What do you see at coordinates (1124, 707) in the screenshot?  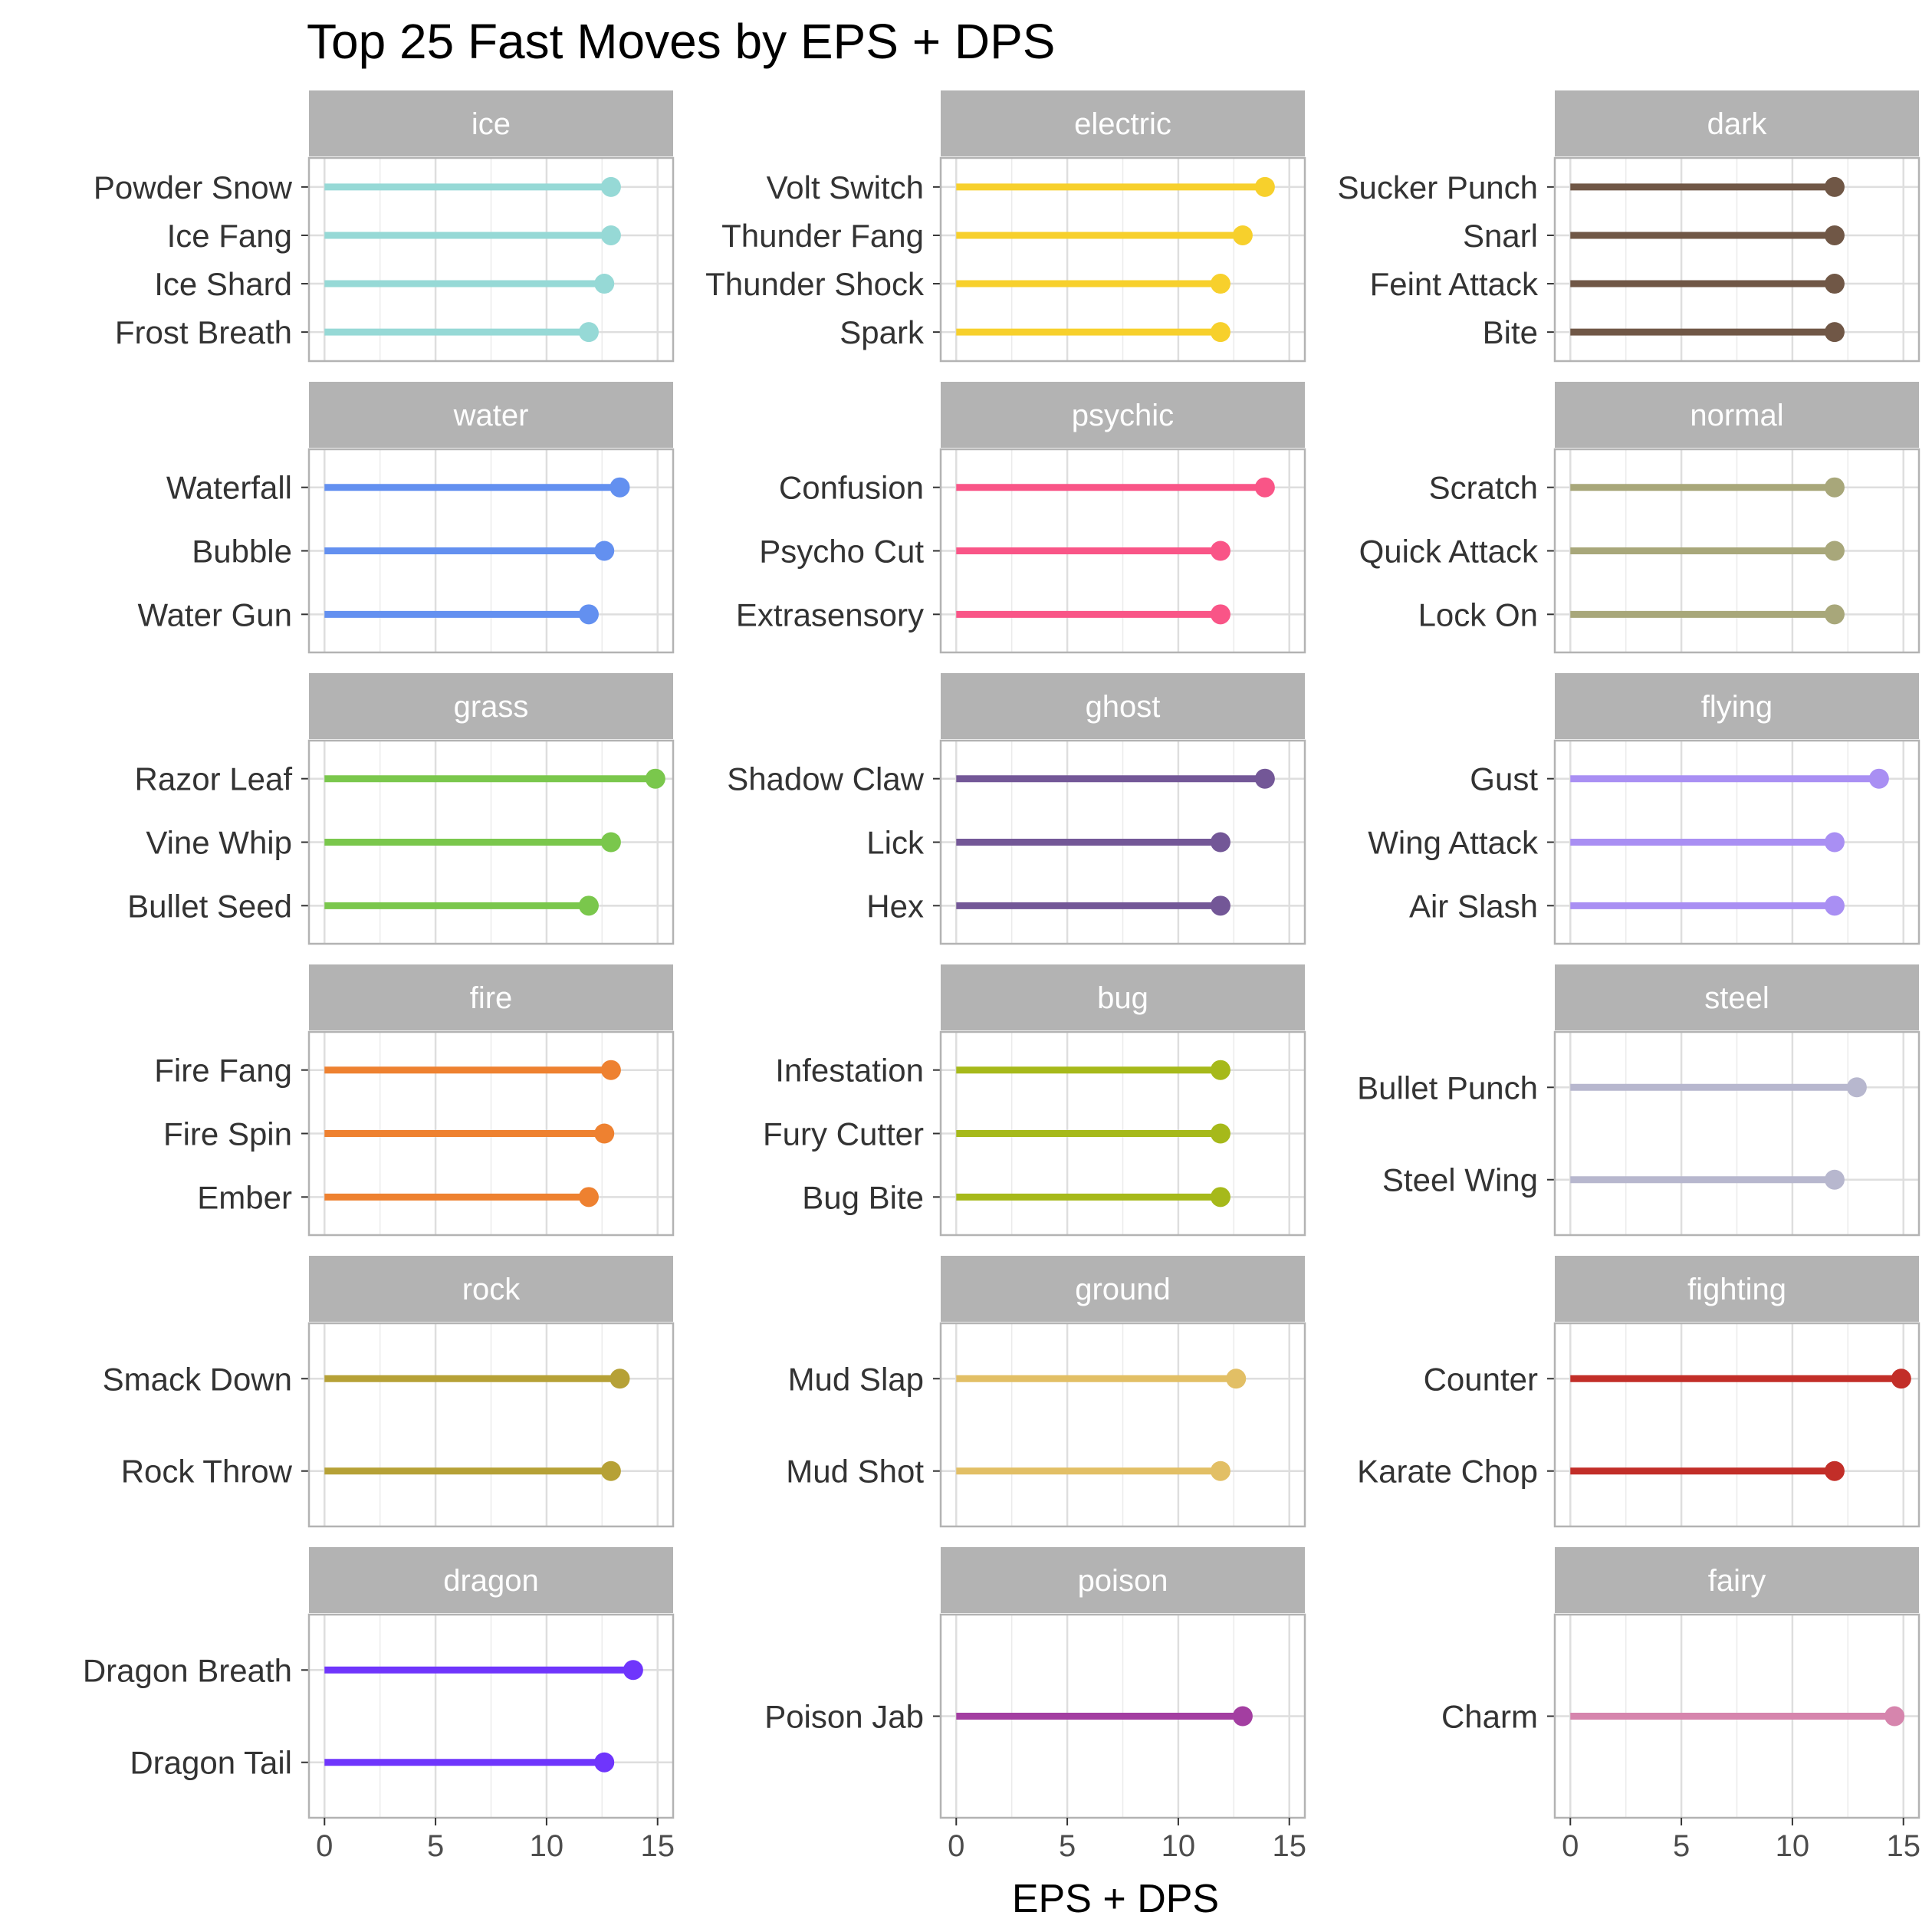 I see `strip-label-ghost: ghost` at bounding box center [1124, 707].